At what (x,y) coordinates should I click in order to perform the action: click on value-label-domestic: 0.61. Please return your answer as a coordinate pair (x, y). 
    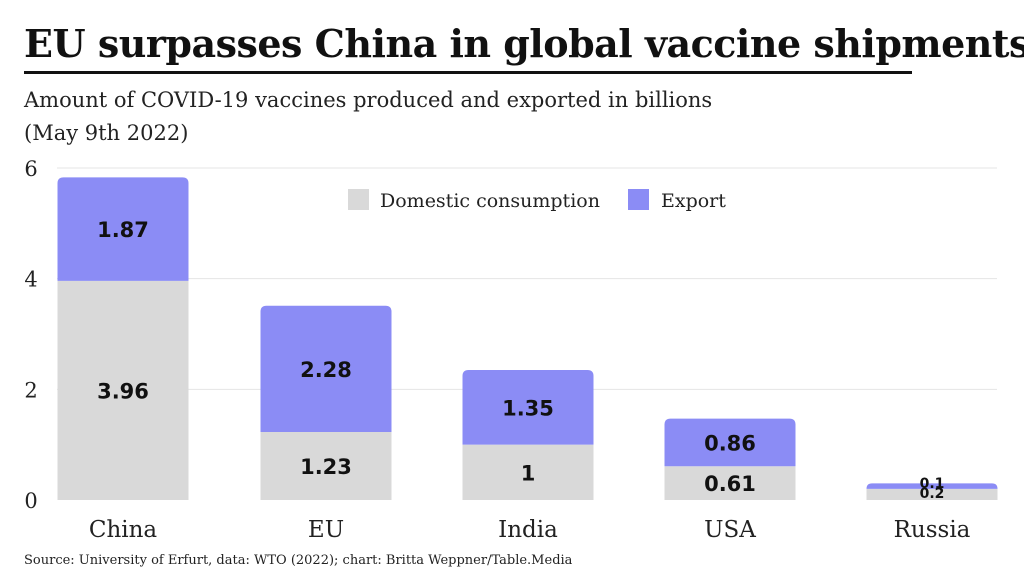
    Looking at the image, I should click on (730, 484).